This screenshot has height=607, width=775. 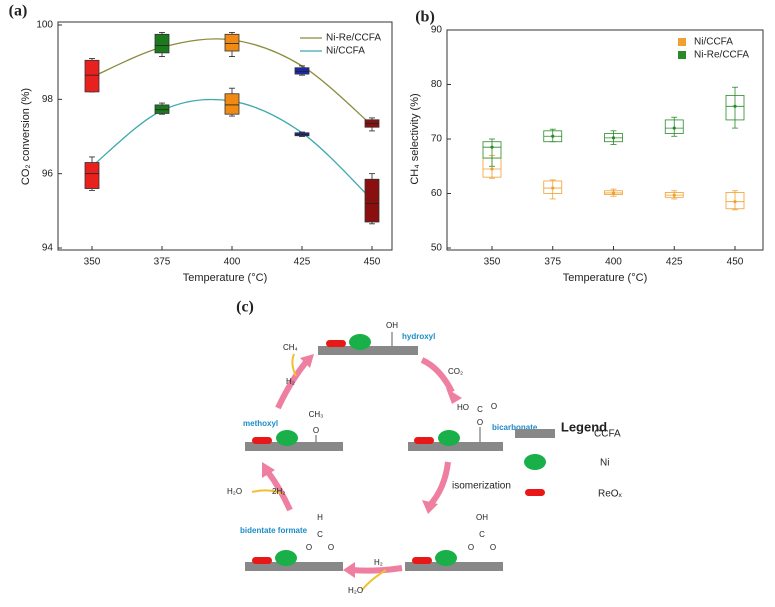 I want to click on species-label: bidentate formate, so click(x=274, y=530).